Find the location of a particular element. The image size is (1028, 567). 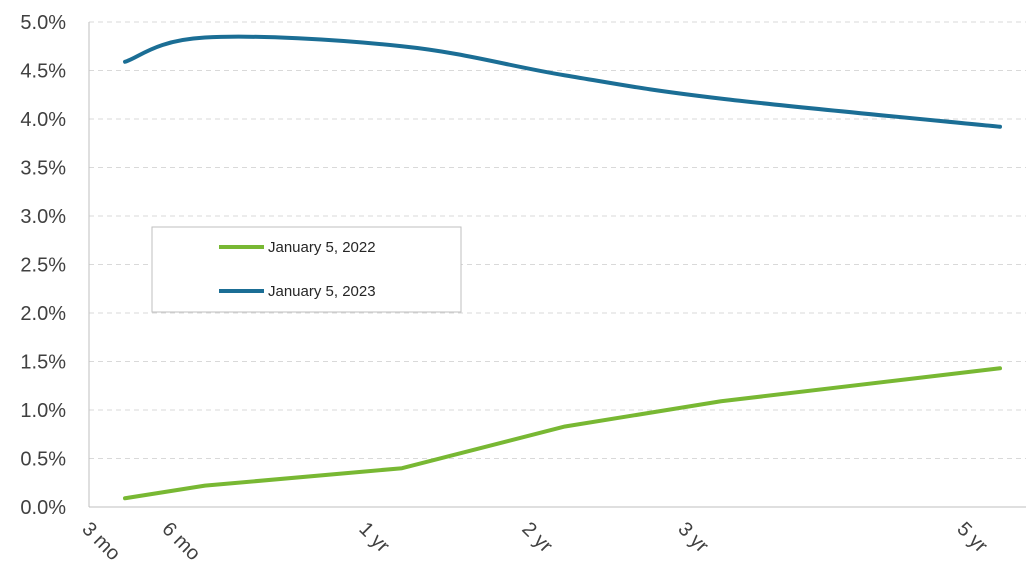

y-tick-label: 1.0% is located at coordinates (43, 411).